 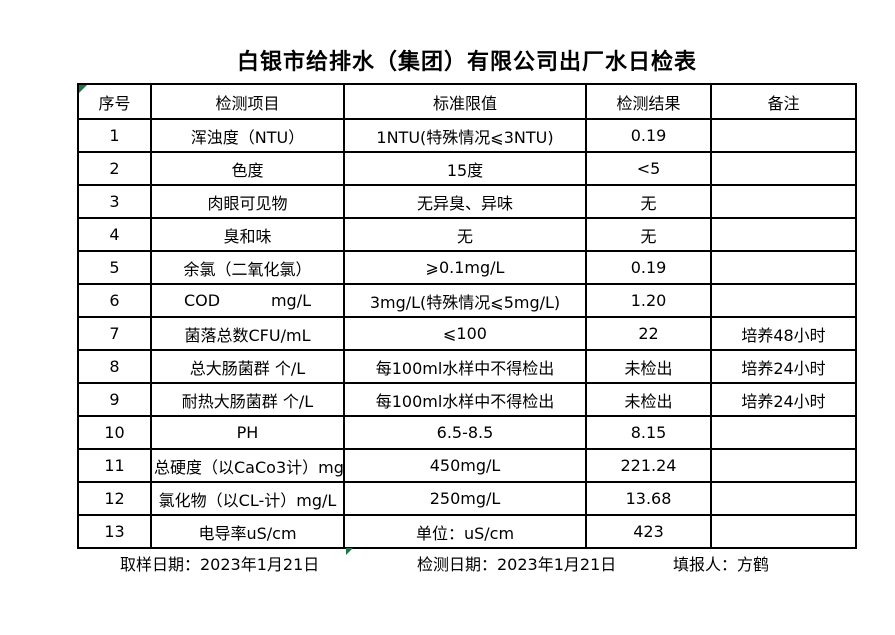 What do you see at coordinates (648, 531) in the screenshot?
I see `table-cell: 423` at bounding box center [648, 531].